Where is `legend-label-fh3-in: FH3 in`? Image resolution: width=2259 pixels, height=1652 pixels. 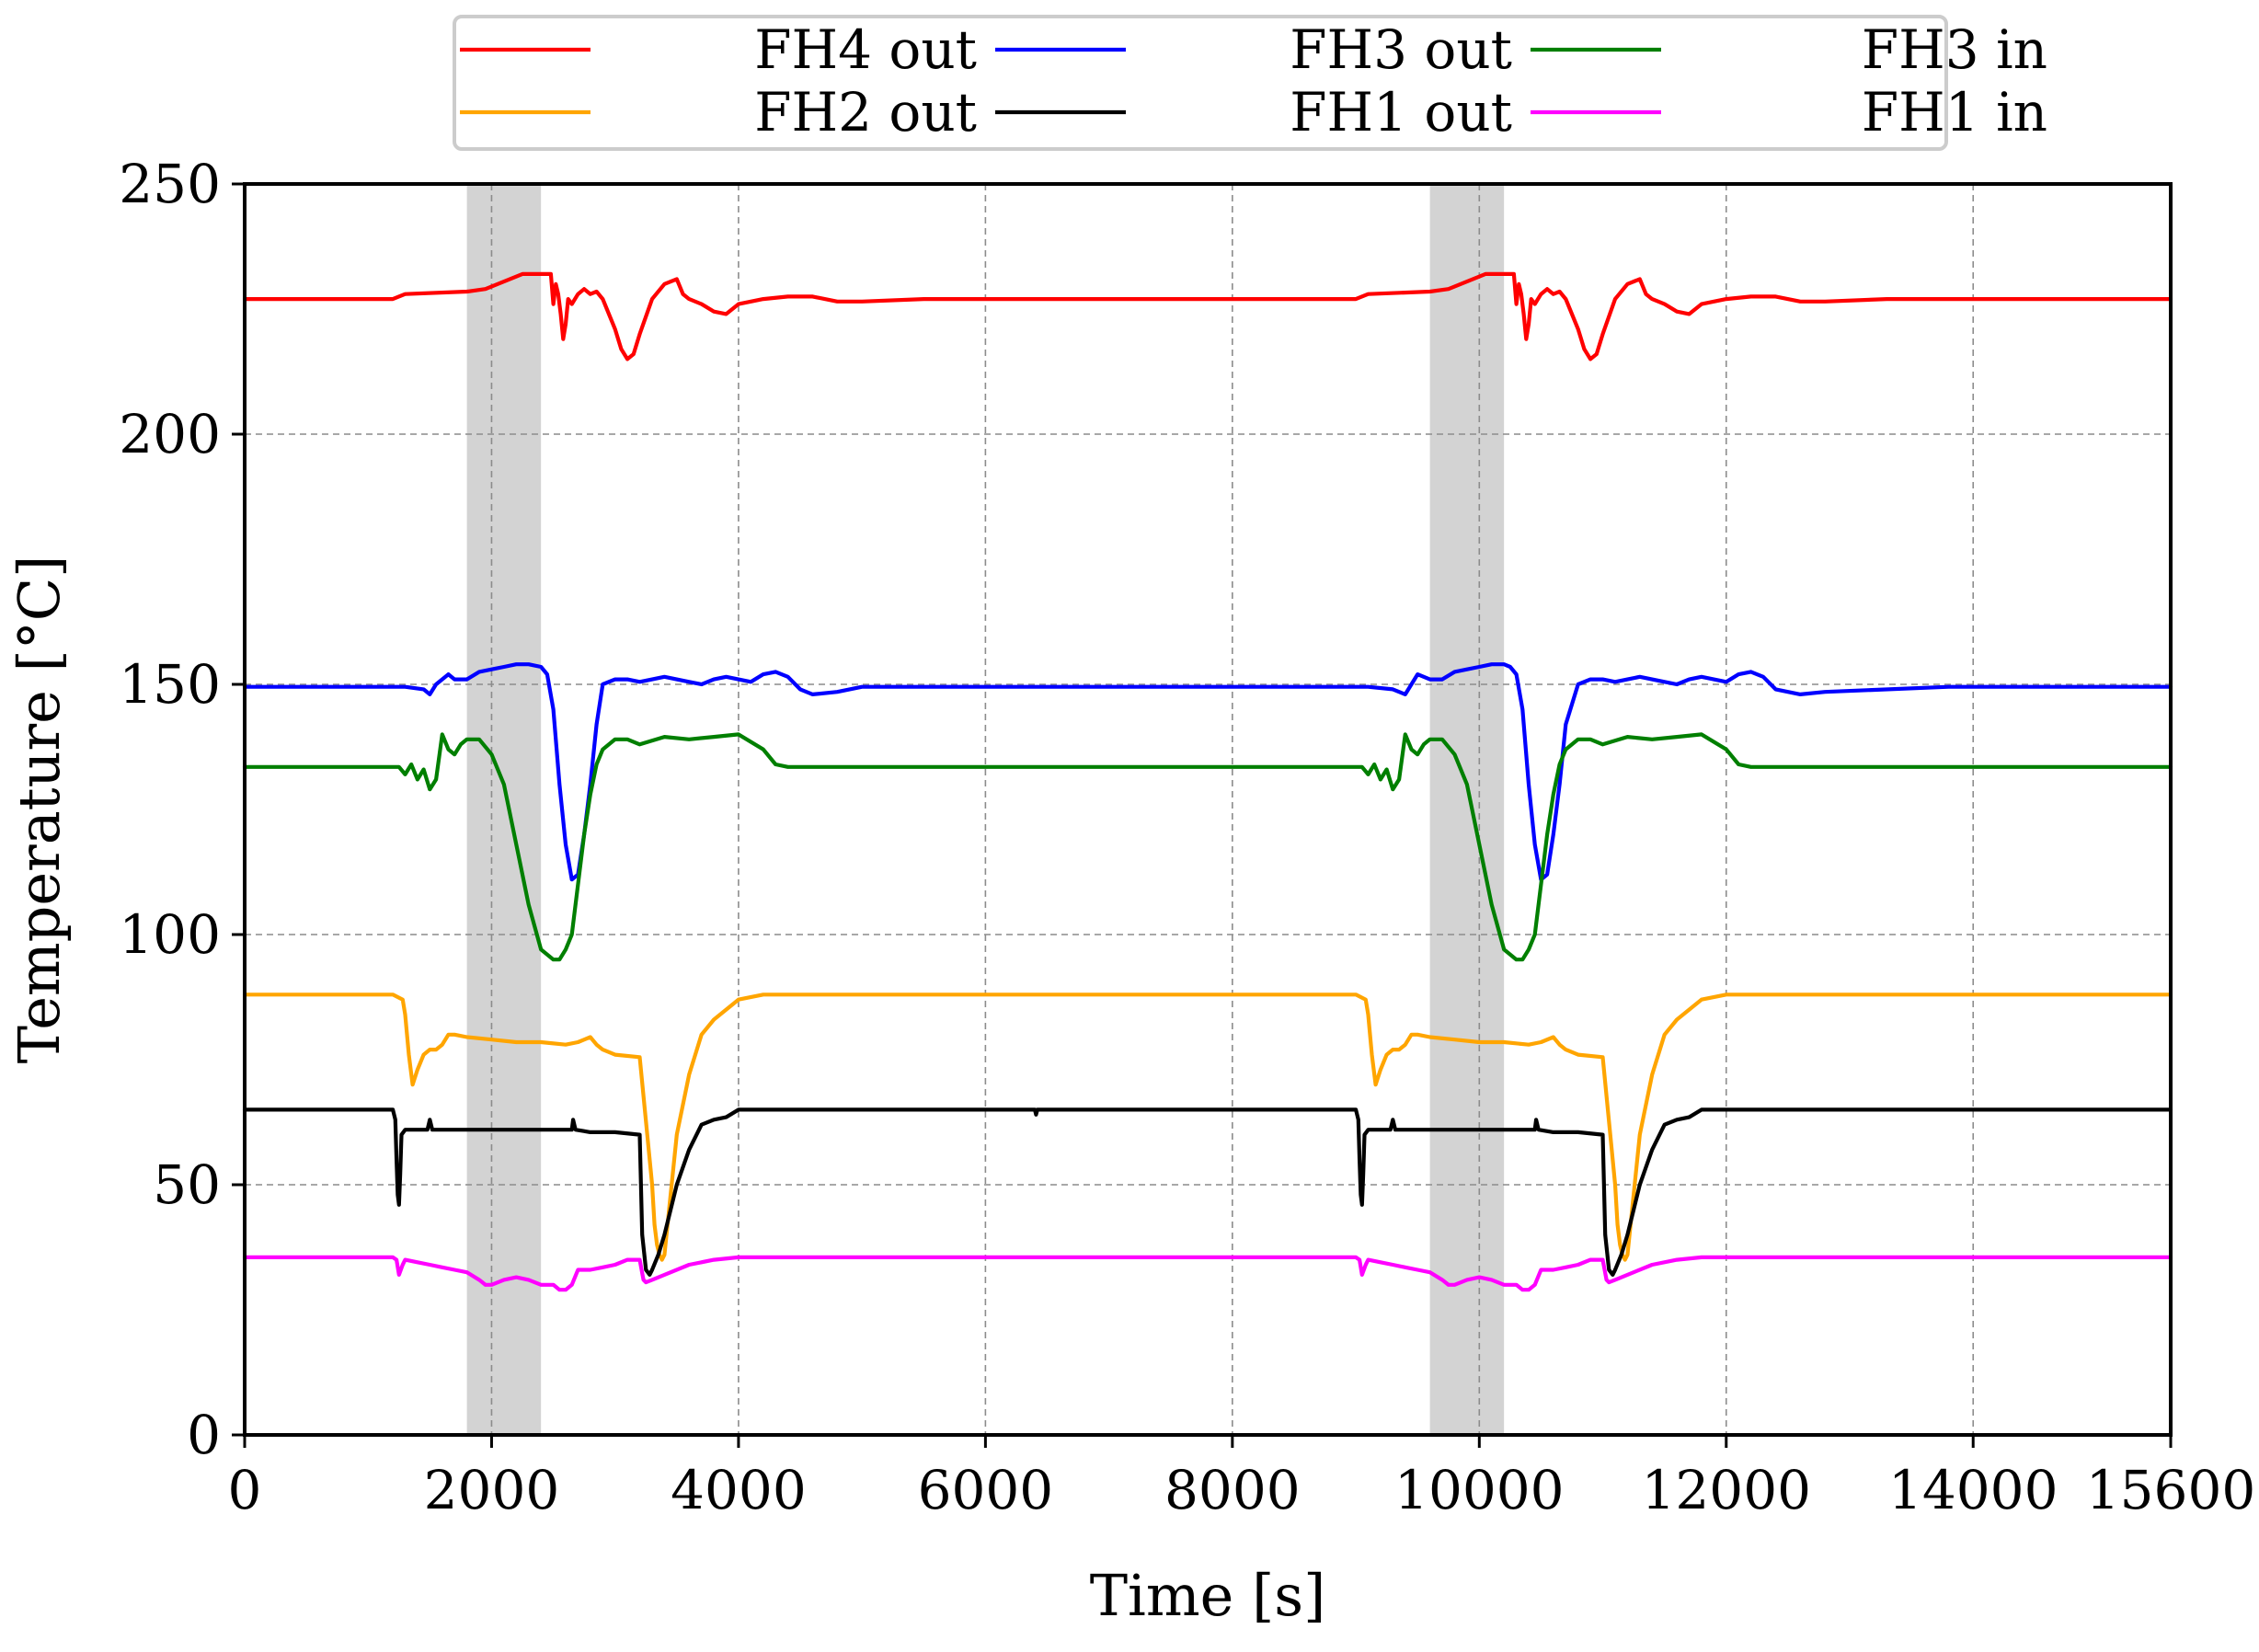
legend-label-fh3-in: FH3 in is located at coordinates (1955, 49).